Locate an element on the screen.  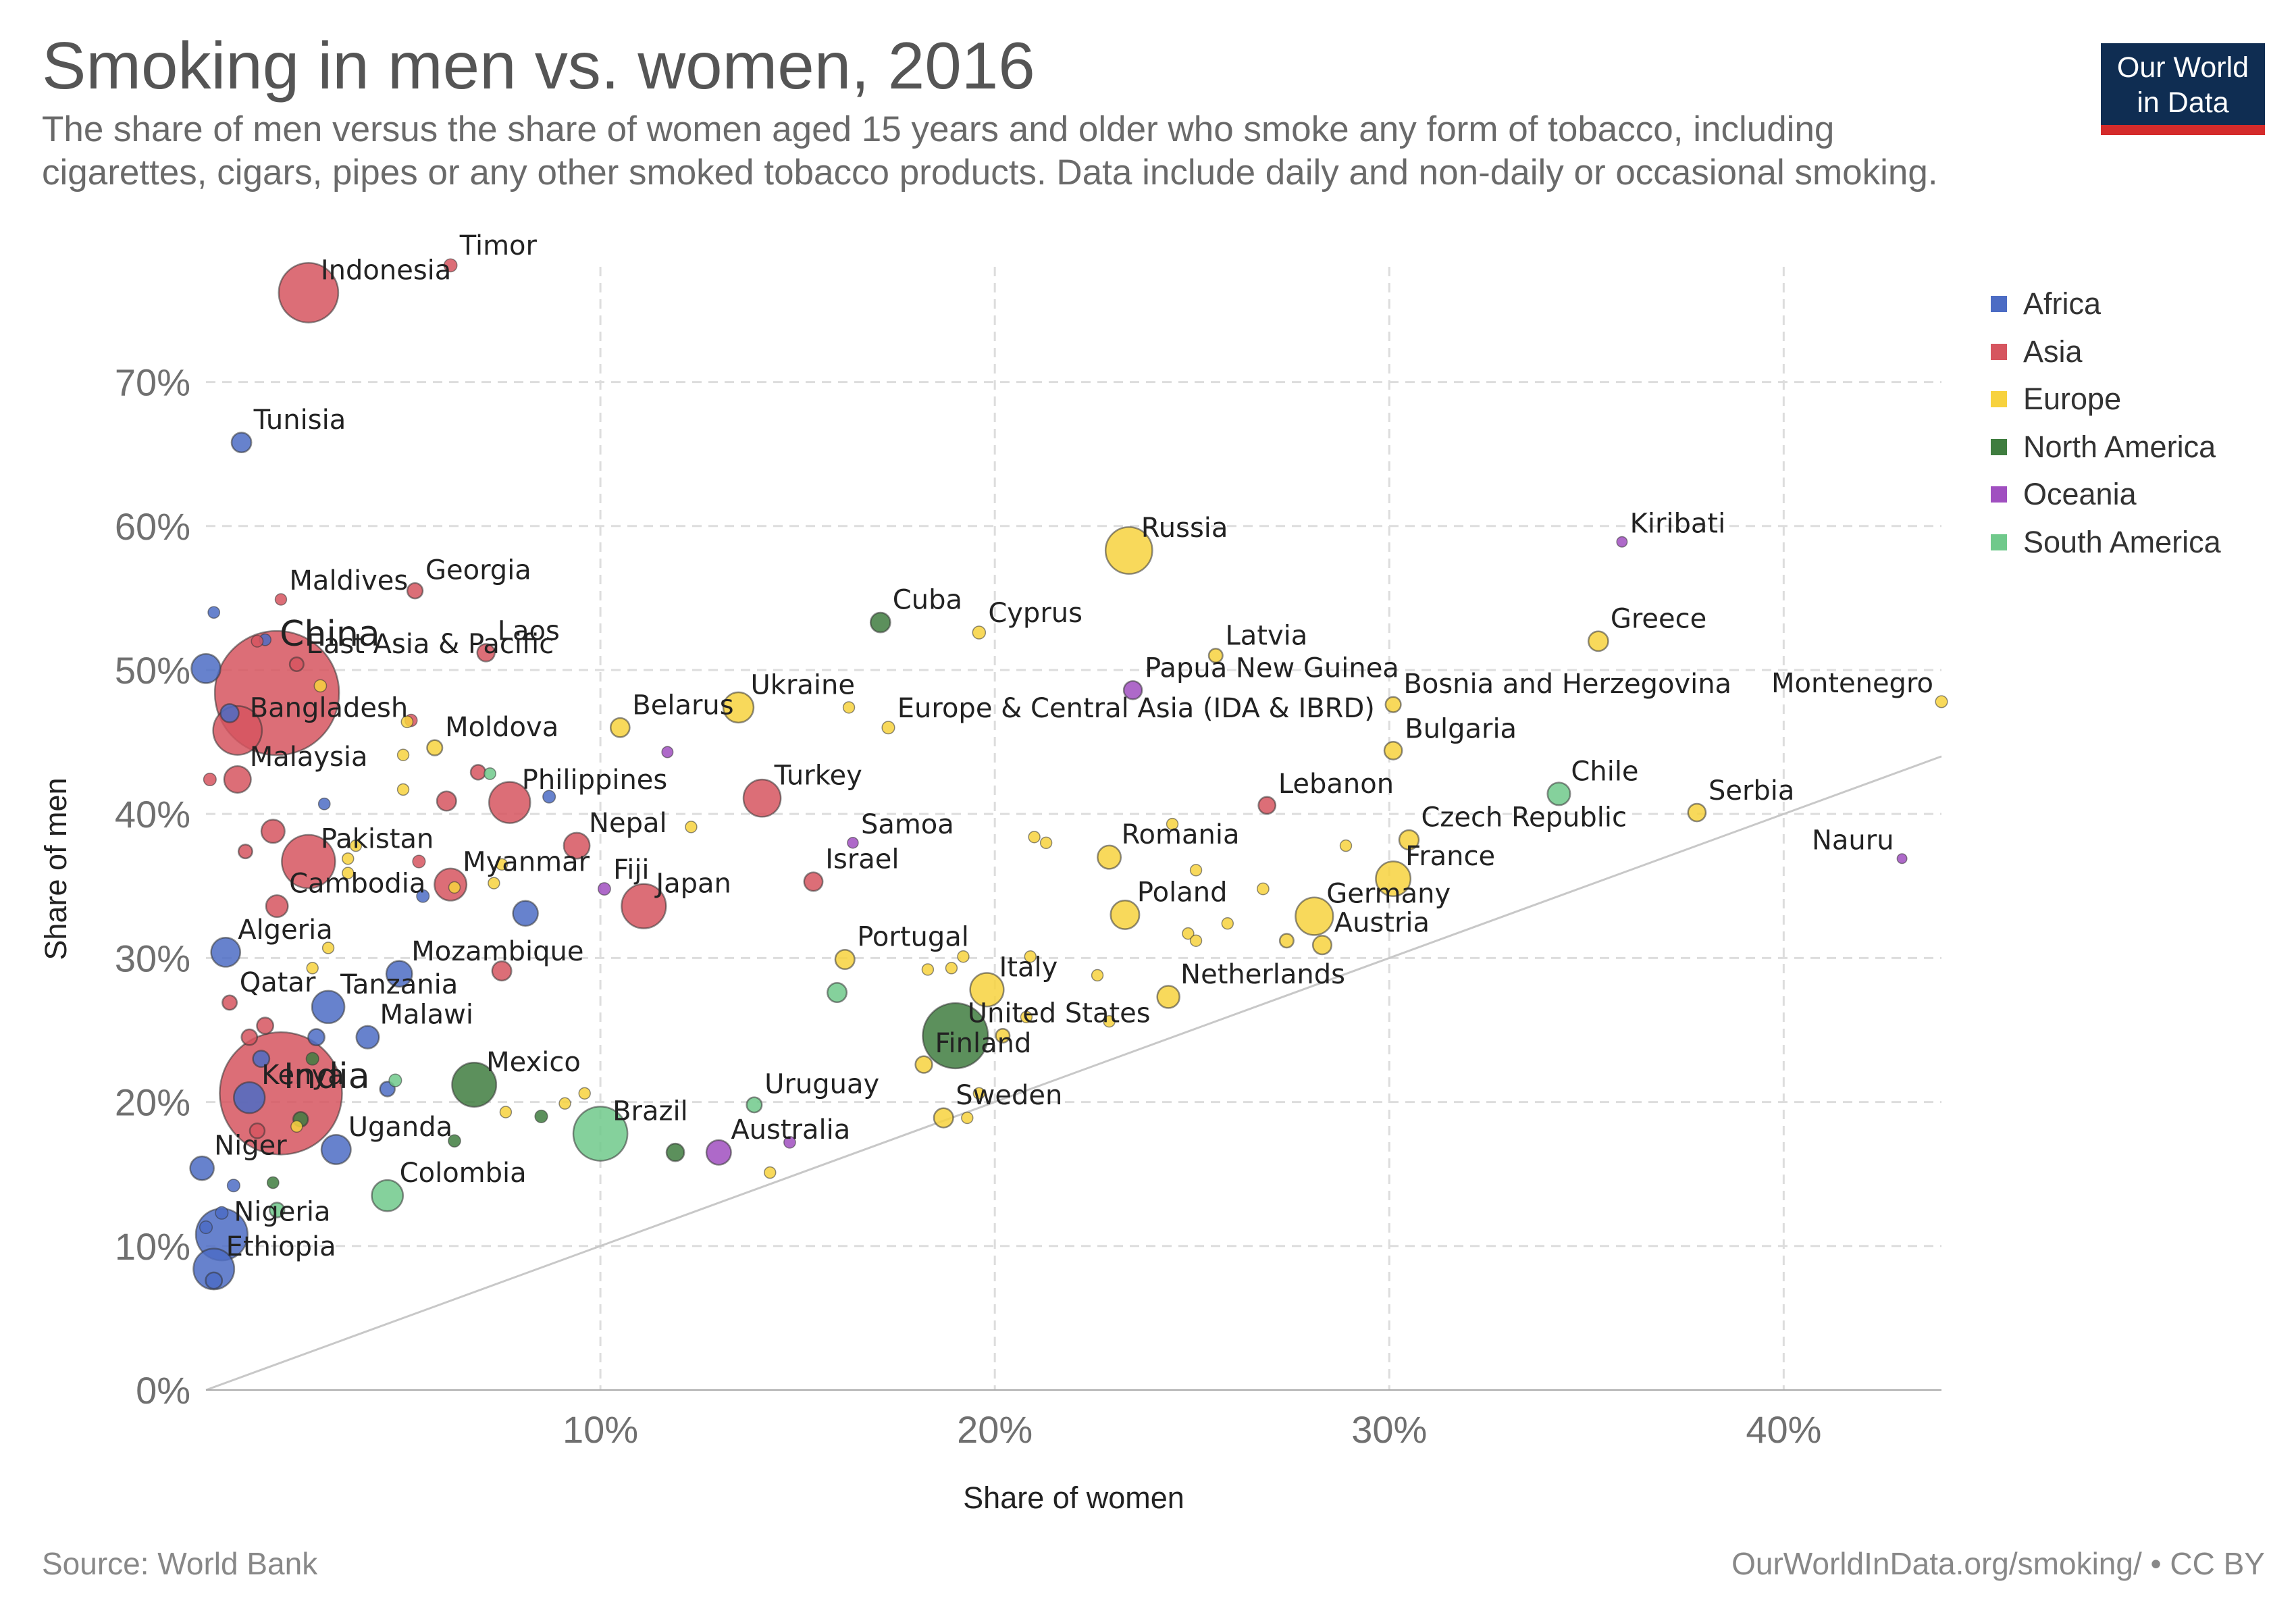
point-belarus is located at coordinates (620, 727).